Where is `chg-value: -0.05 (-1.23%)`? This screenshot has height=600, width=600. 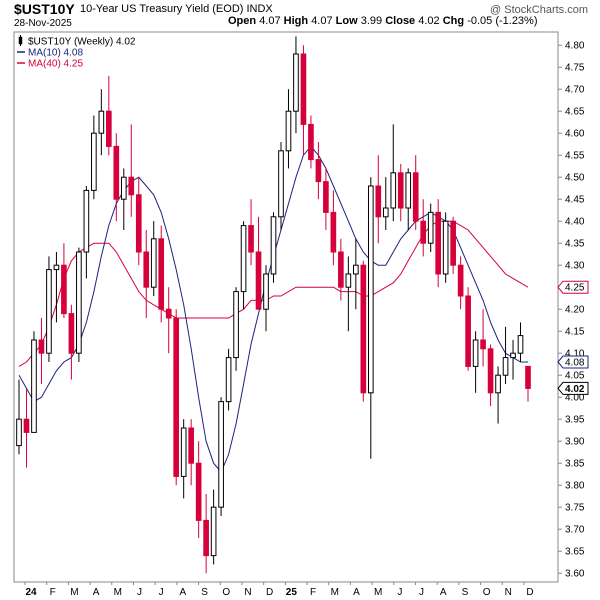
chg-value: -0.05 (-1.23%) is located at coordinates (502, 21).